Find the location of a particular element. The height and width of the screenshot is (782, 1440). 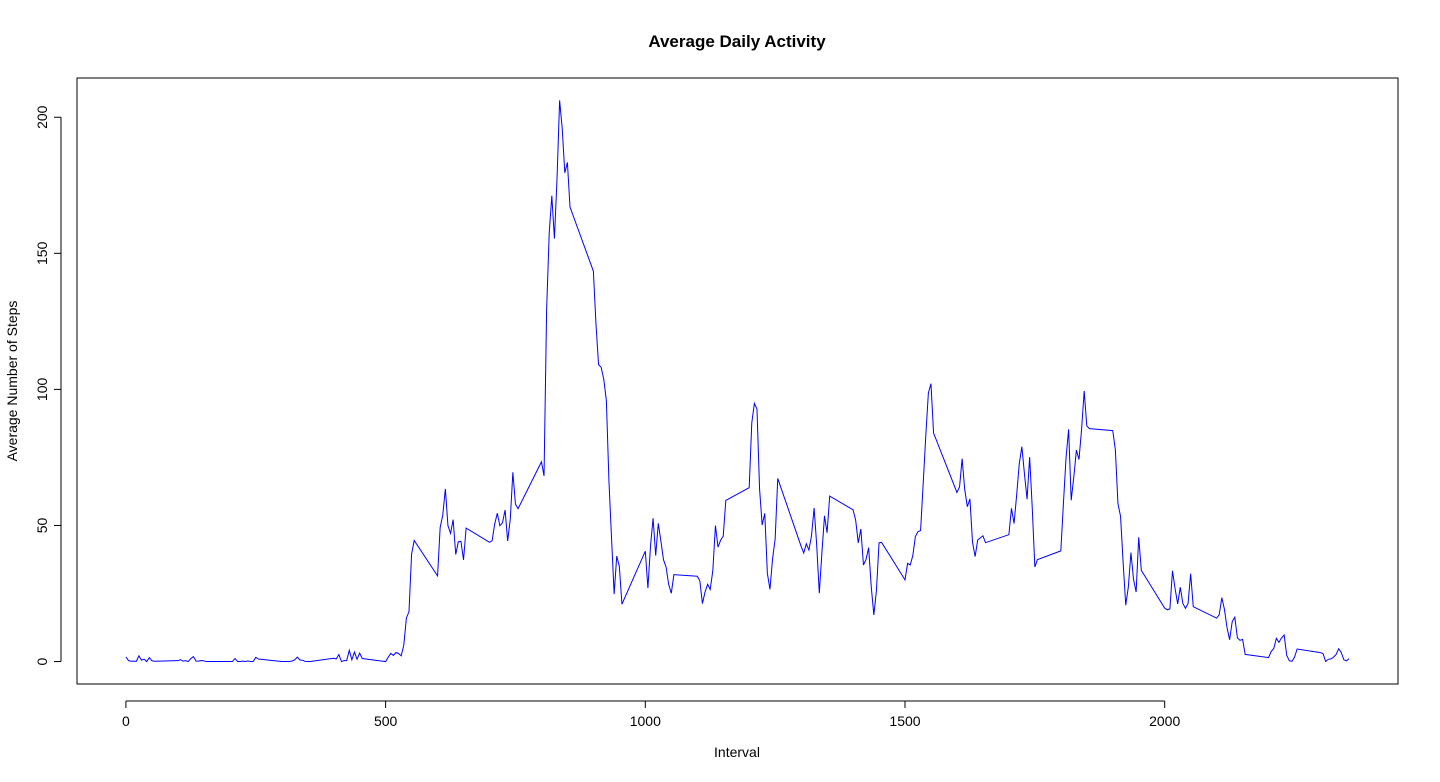

x-tick-label: 2000 is located at coordinates (1164, 721).